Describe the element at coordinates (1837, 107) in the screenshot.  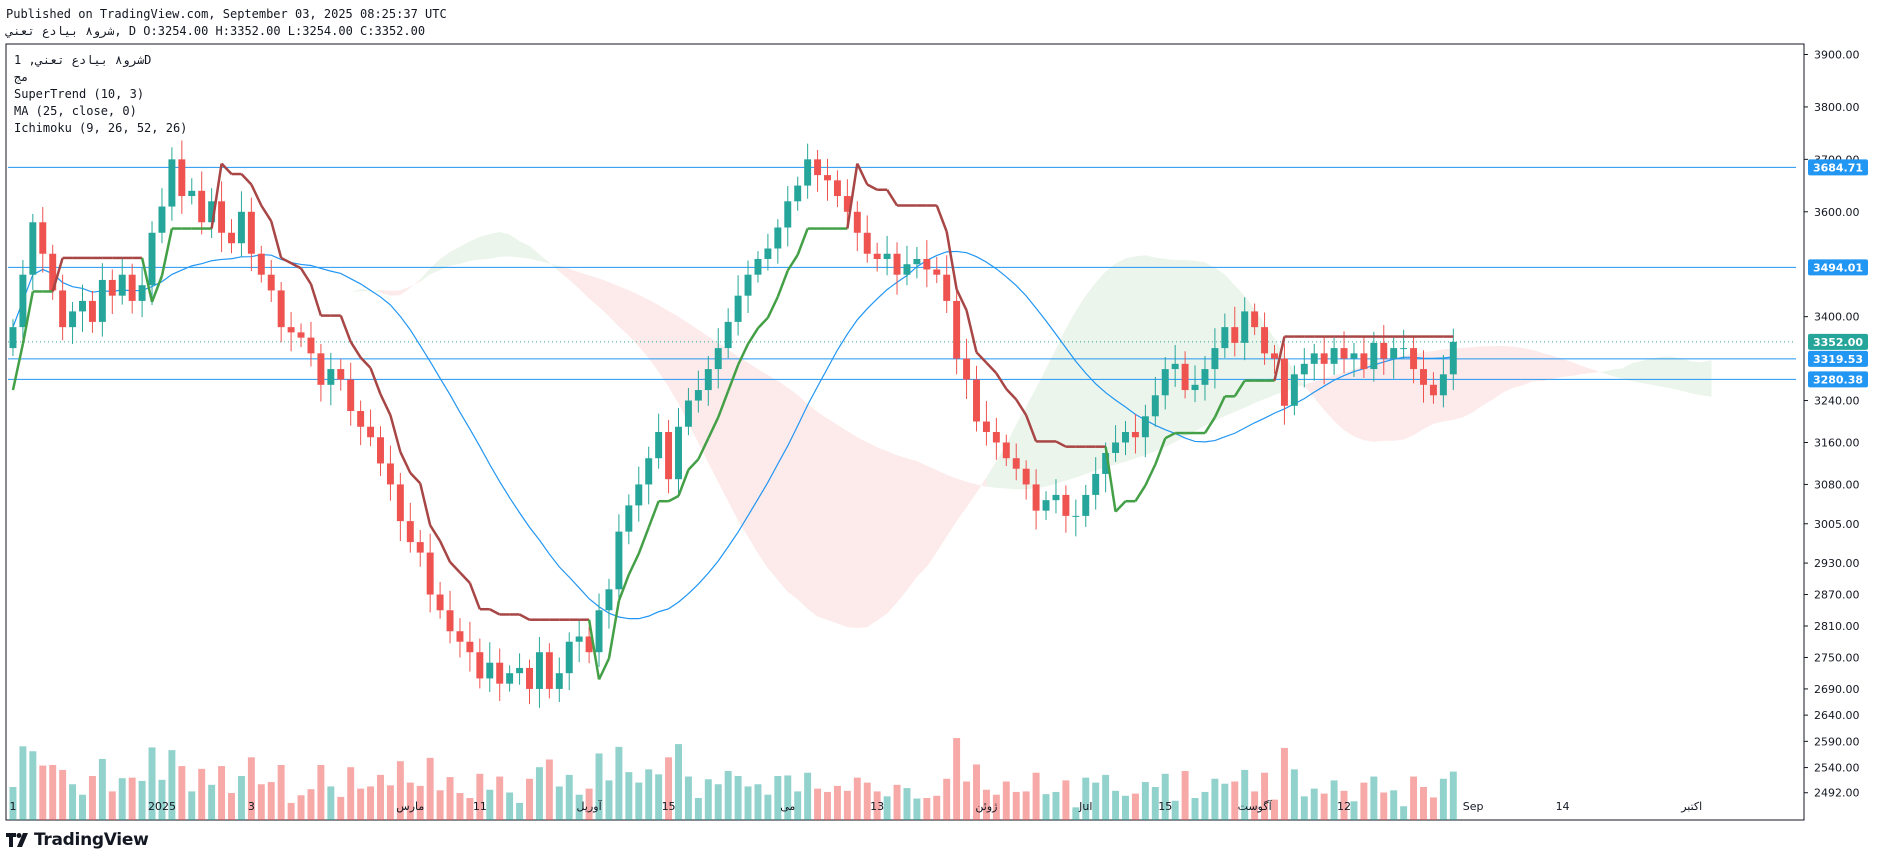
I see `y-tick-label: 3800.00` at that location.